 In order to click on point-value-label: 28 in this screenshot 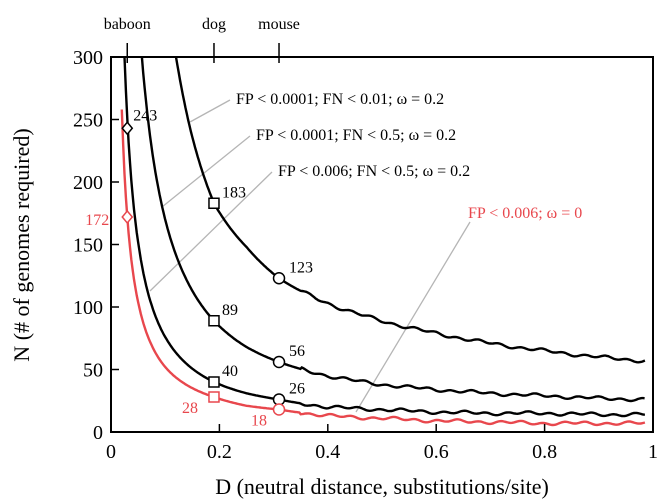, I will do `click(190, 408)`.